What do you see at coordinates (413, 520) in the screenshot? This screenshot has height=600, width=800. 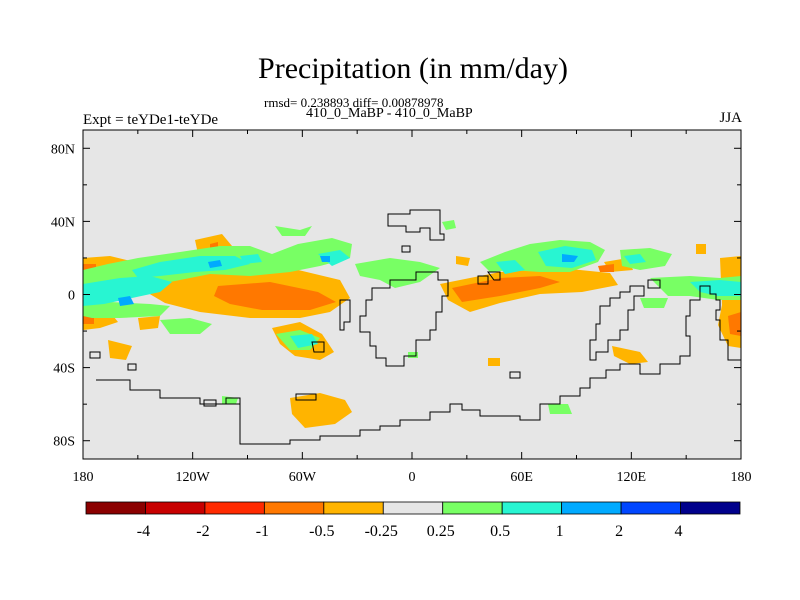 I see `colorbar: -4 -2 -1 -0.5 -0.25 0.25 0.5 1 2 4` at bounding box center [413, 520].